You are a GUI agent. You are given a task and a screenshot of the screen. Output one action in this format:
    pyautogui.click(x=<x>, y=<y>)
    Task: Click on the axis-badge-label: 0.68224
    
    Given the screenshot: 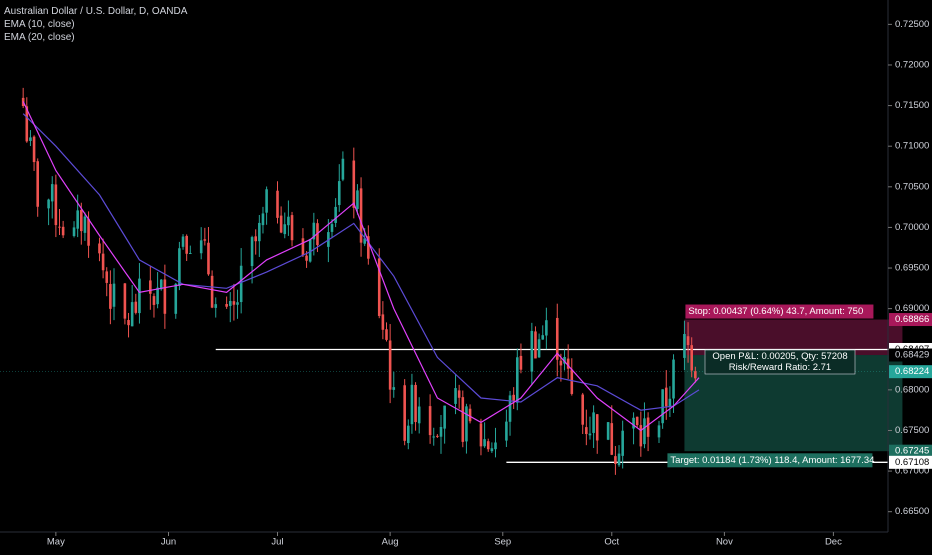 What is the action you would take?
    pyautogui.click(x=912, y=371)
    